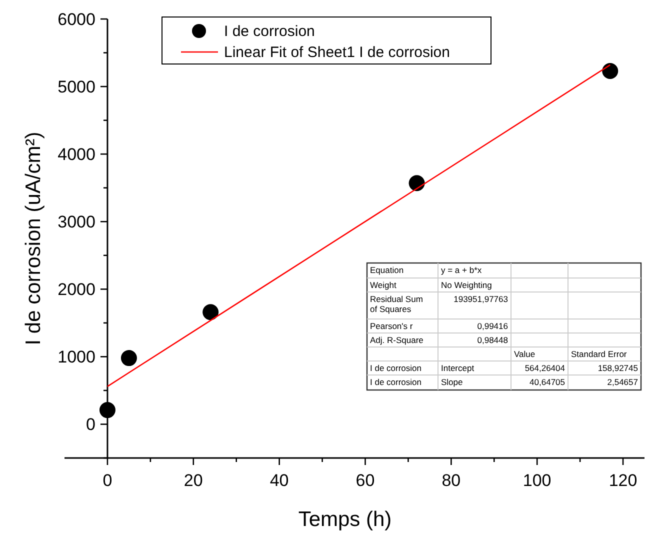 Image resolution: width=653 pixels, height=534 pixels. I want to click on annotation: 193951,97763, so click(481, 299).